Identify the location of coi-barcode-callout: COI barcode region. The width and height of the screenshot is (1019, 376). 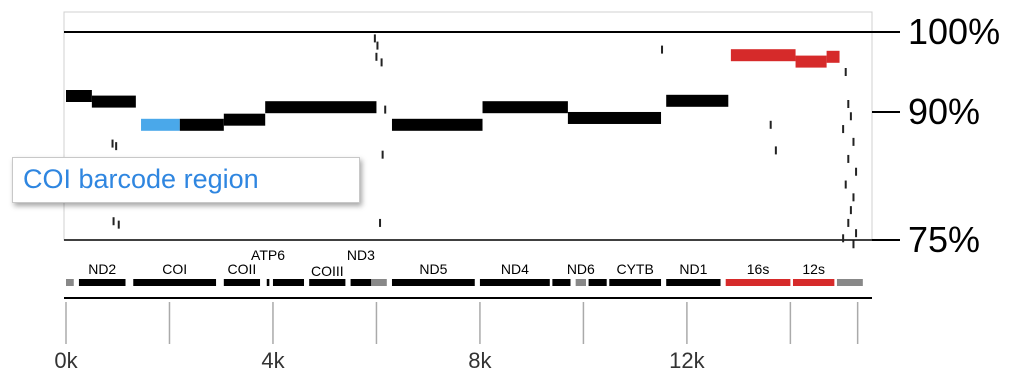
(186, 180).